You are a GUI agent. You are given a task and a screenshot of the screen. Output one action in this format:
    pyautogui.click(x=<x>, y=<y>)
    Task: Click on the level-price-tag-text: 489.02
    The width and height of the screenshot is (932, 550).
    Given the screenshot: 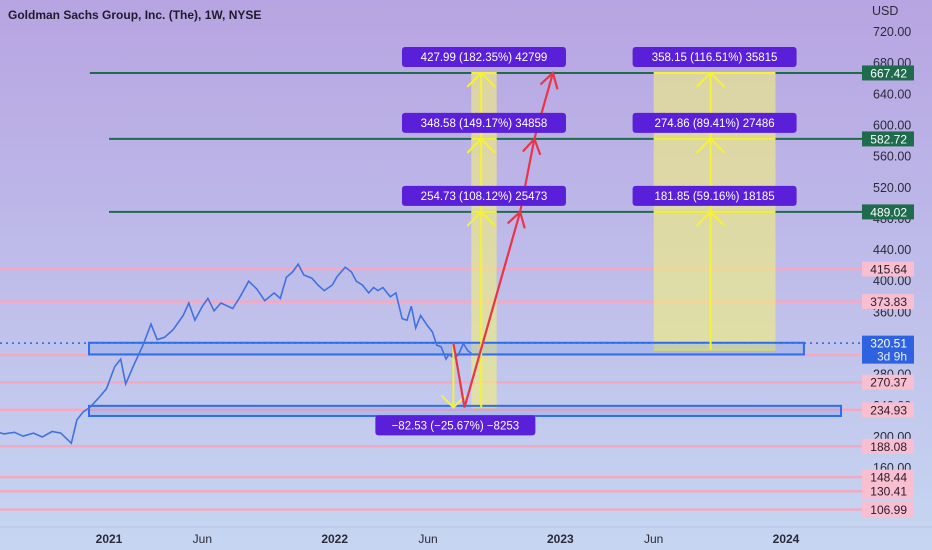 What is the action you would take?
    pyautogui.click(x=888, y=212)
    